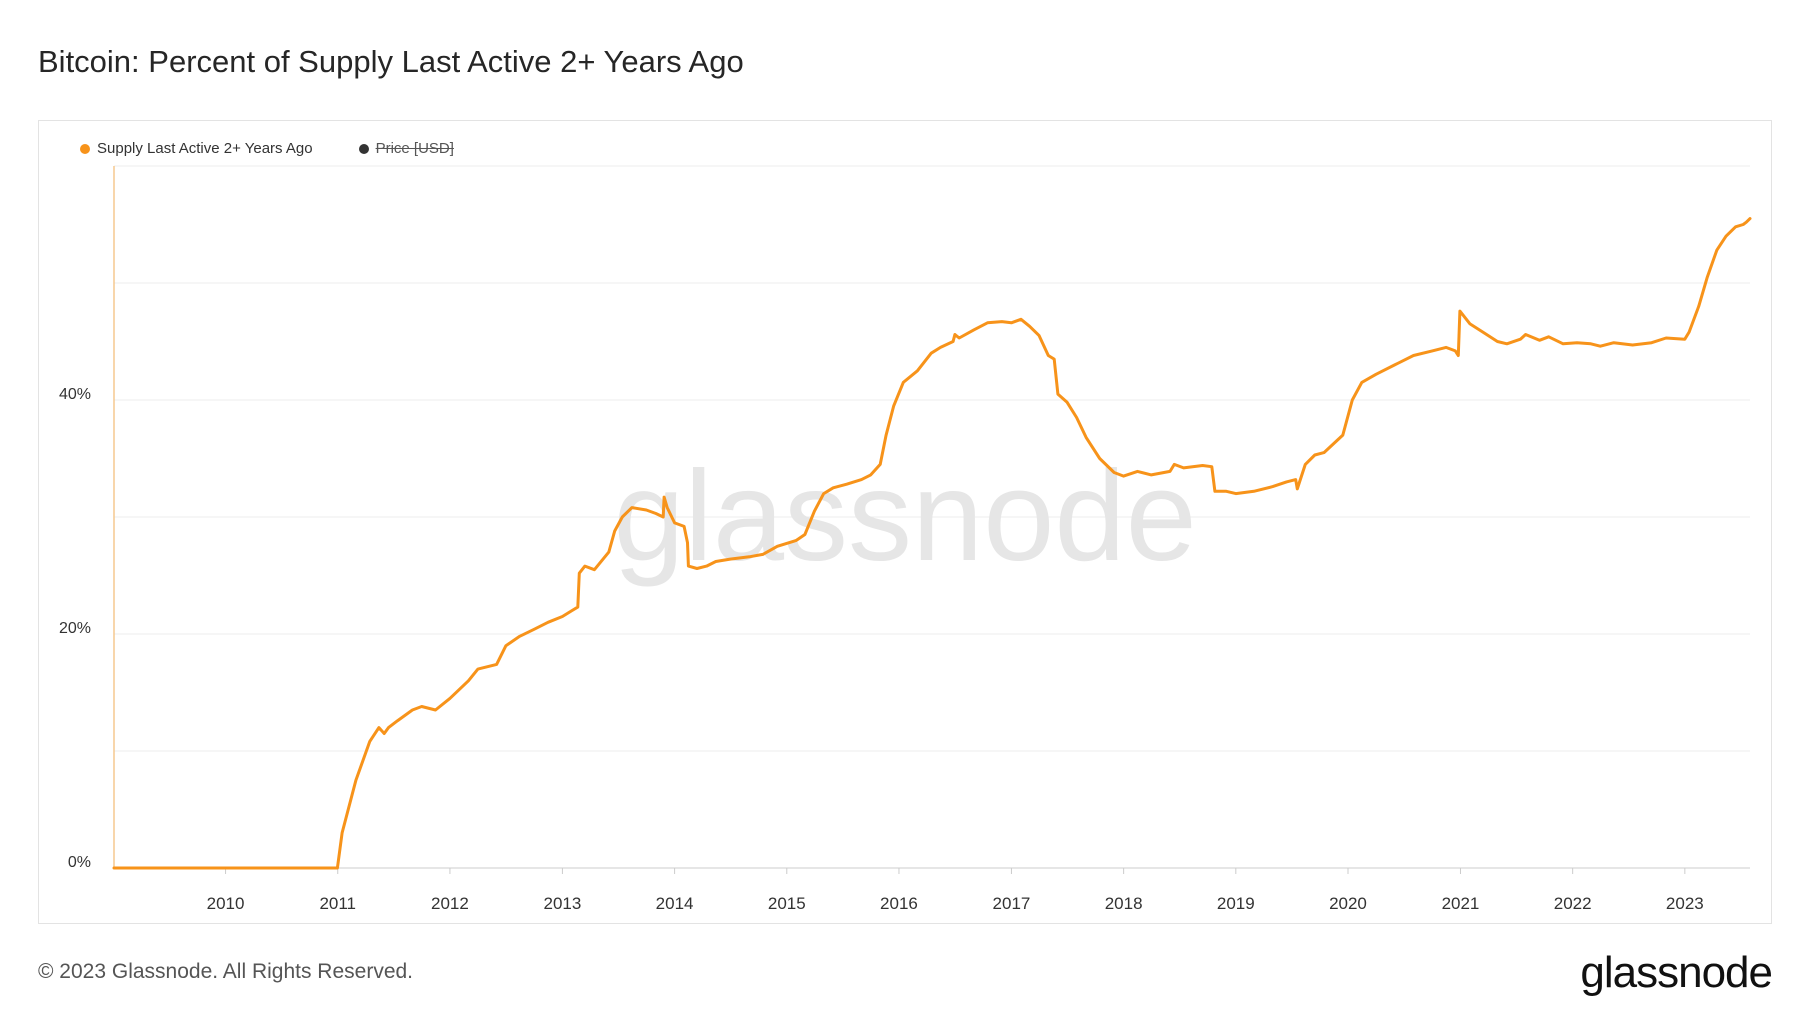 This screenshot has height=1013, width=1800. Describe the element at coordinates (1348, 903) in the screenshot. I see `x-tick-label: 2020` at that location.